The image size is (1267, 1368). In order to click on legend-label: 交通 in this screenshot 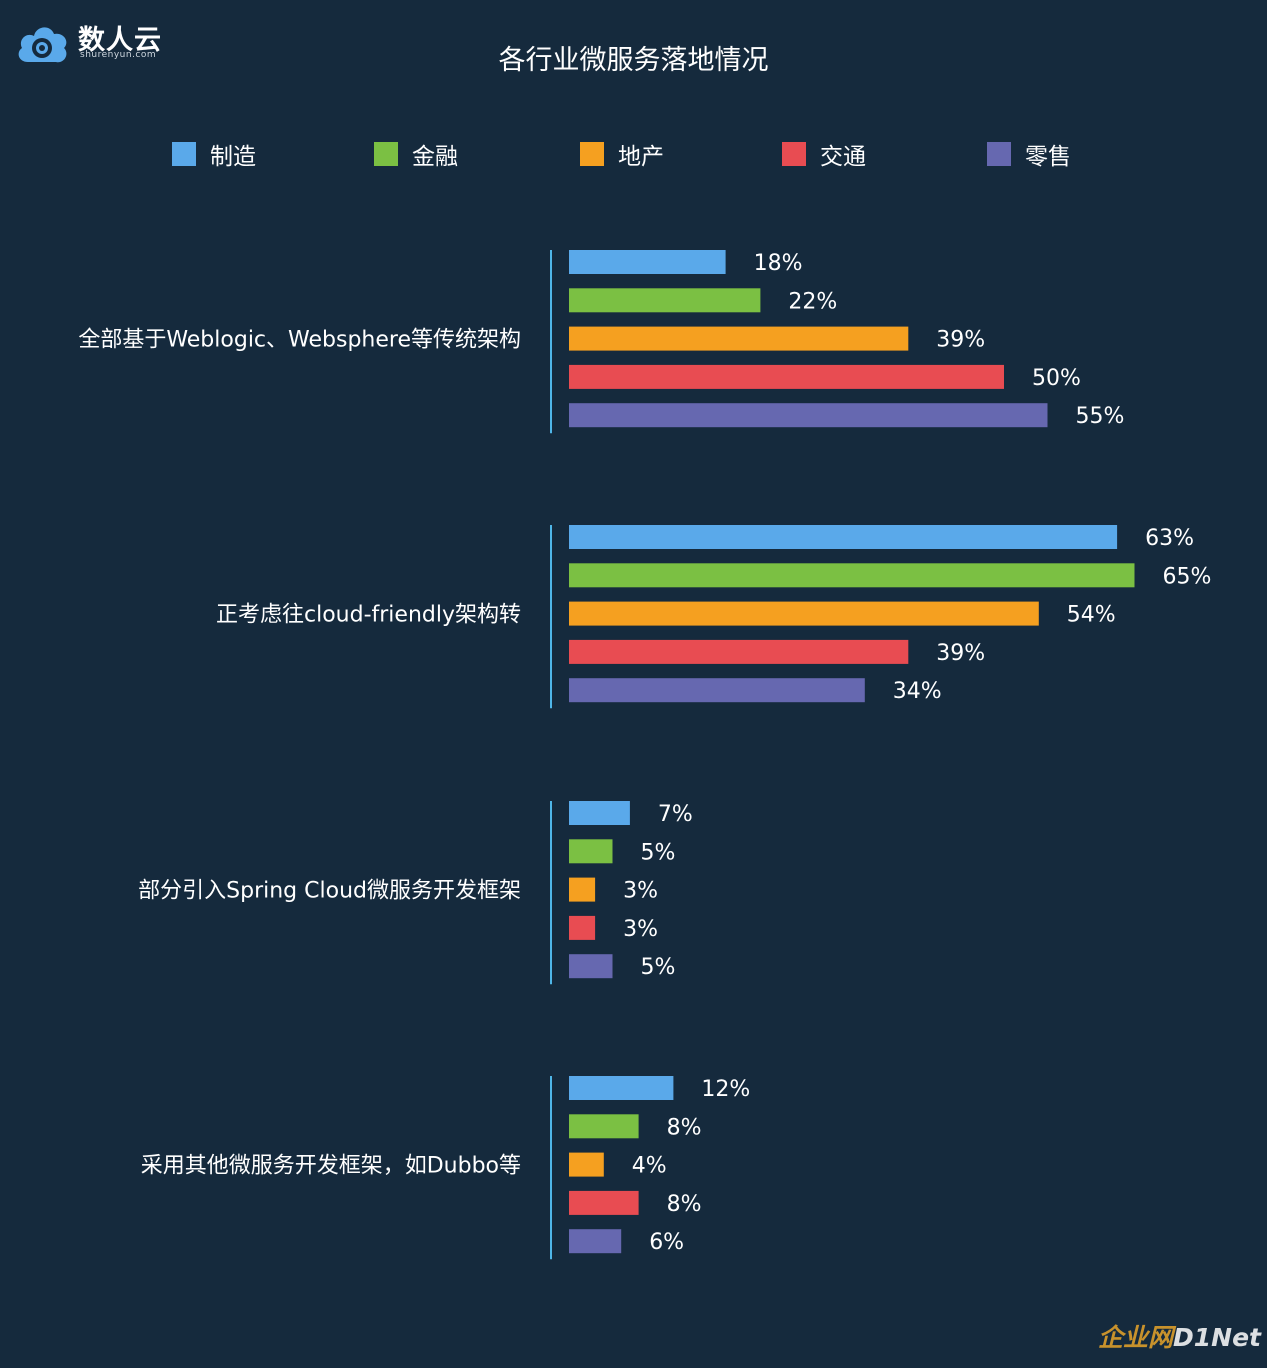, I will do `click(843, 157)`.